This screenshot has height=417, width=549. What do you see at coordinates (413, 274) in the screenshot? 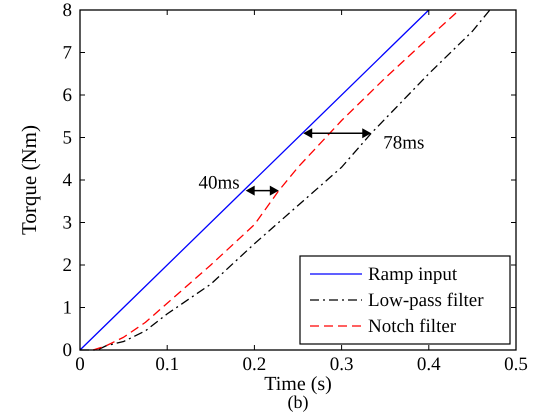
I see `legend-label: Ramp input` at bounding box center [413, 274].